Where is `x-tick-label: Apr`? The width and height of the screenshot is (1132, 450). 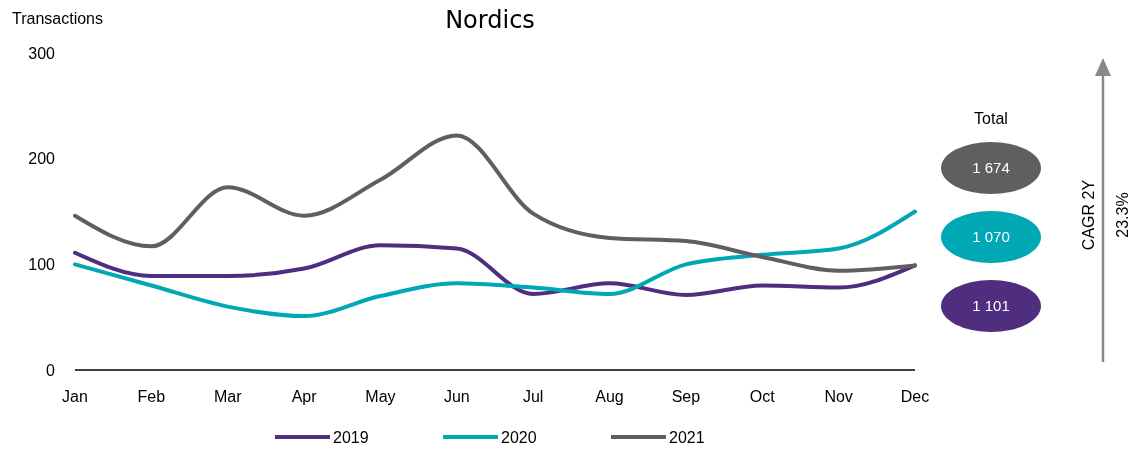 x-tick-label: Apr is located at coordinates (304, 396).